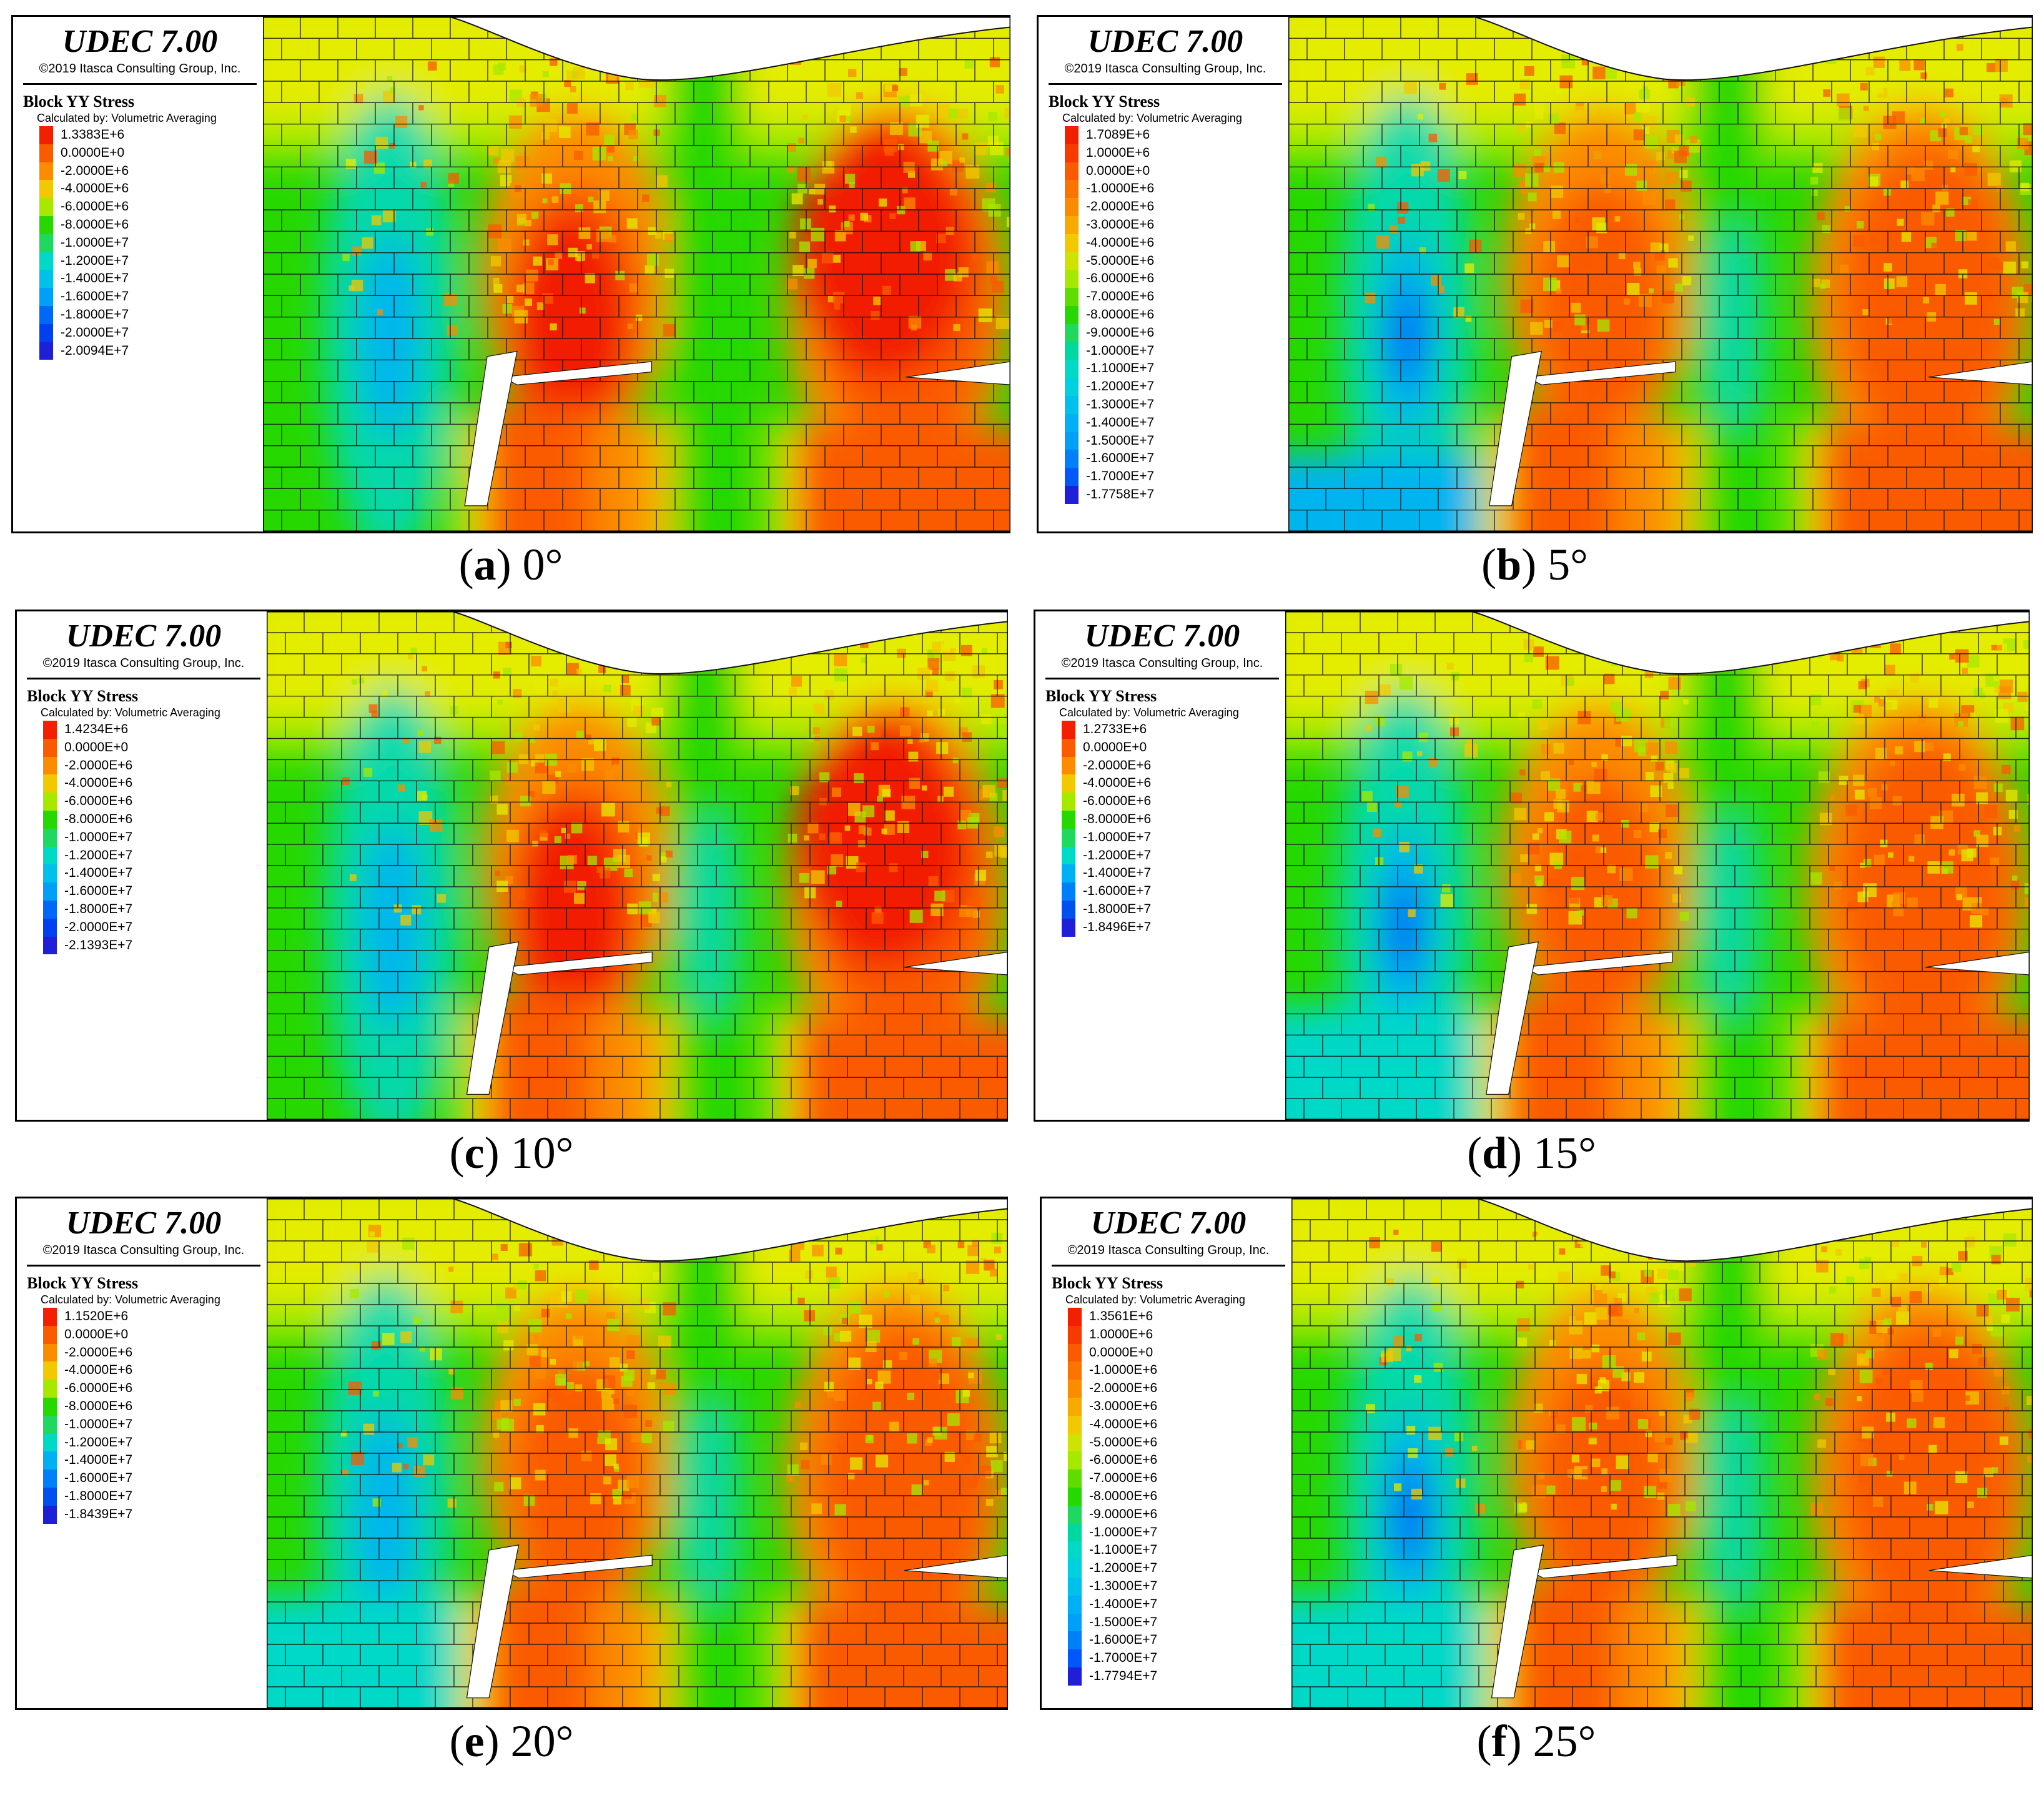  Describe the element at coordinates (1169, 1551) in the screenshot. I see `legend-entry: -1.1000E+7` at that location.